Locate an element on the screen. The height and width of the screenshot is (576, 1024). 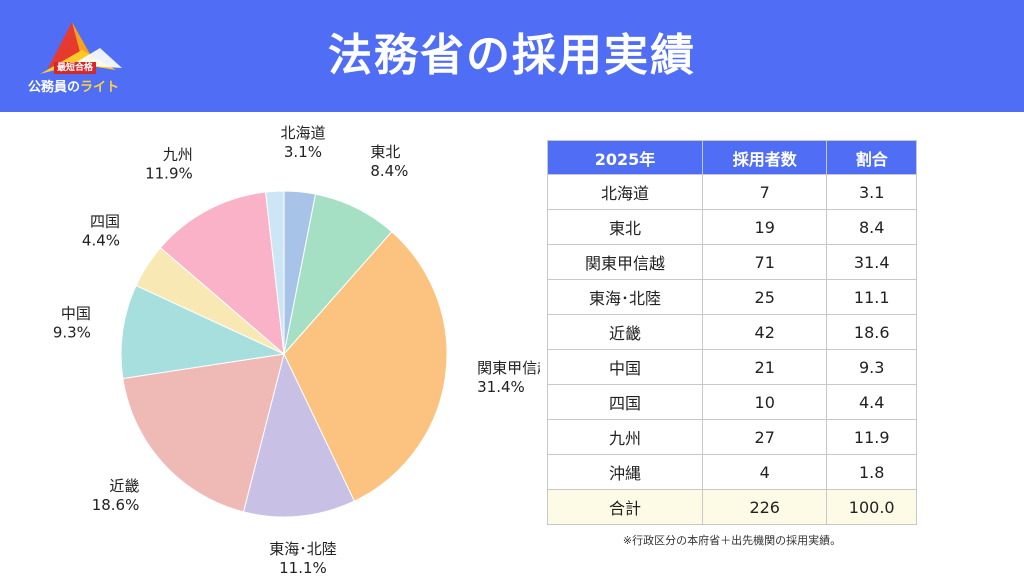
page-title: 法務省の採用実績 is located at coordinates (512, 55).